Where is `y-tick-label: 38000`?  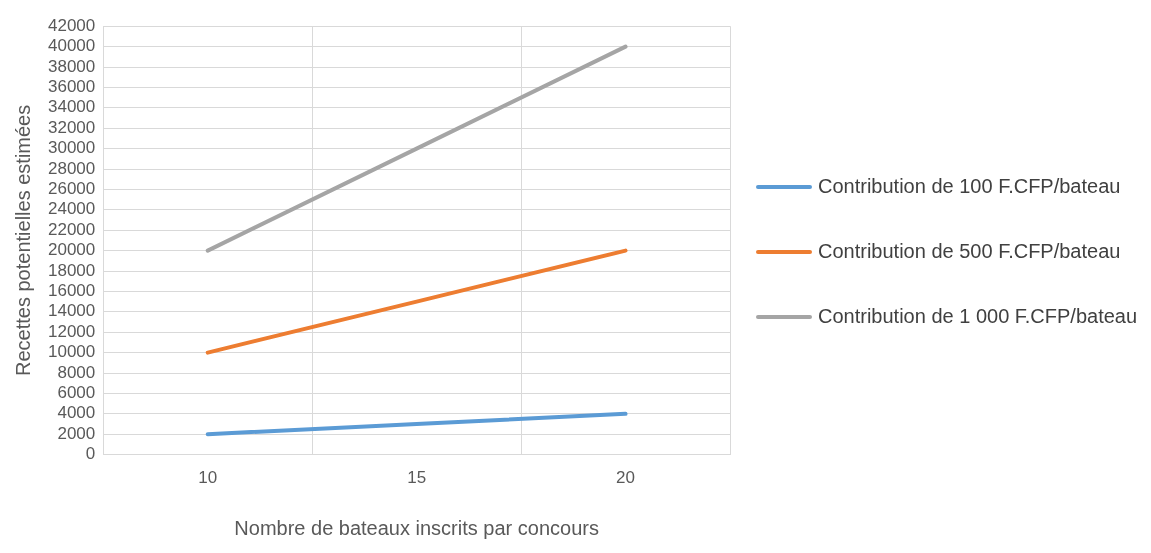 y-tick-label: 38000 is located at coordinates (71, 66).